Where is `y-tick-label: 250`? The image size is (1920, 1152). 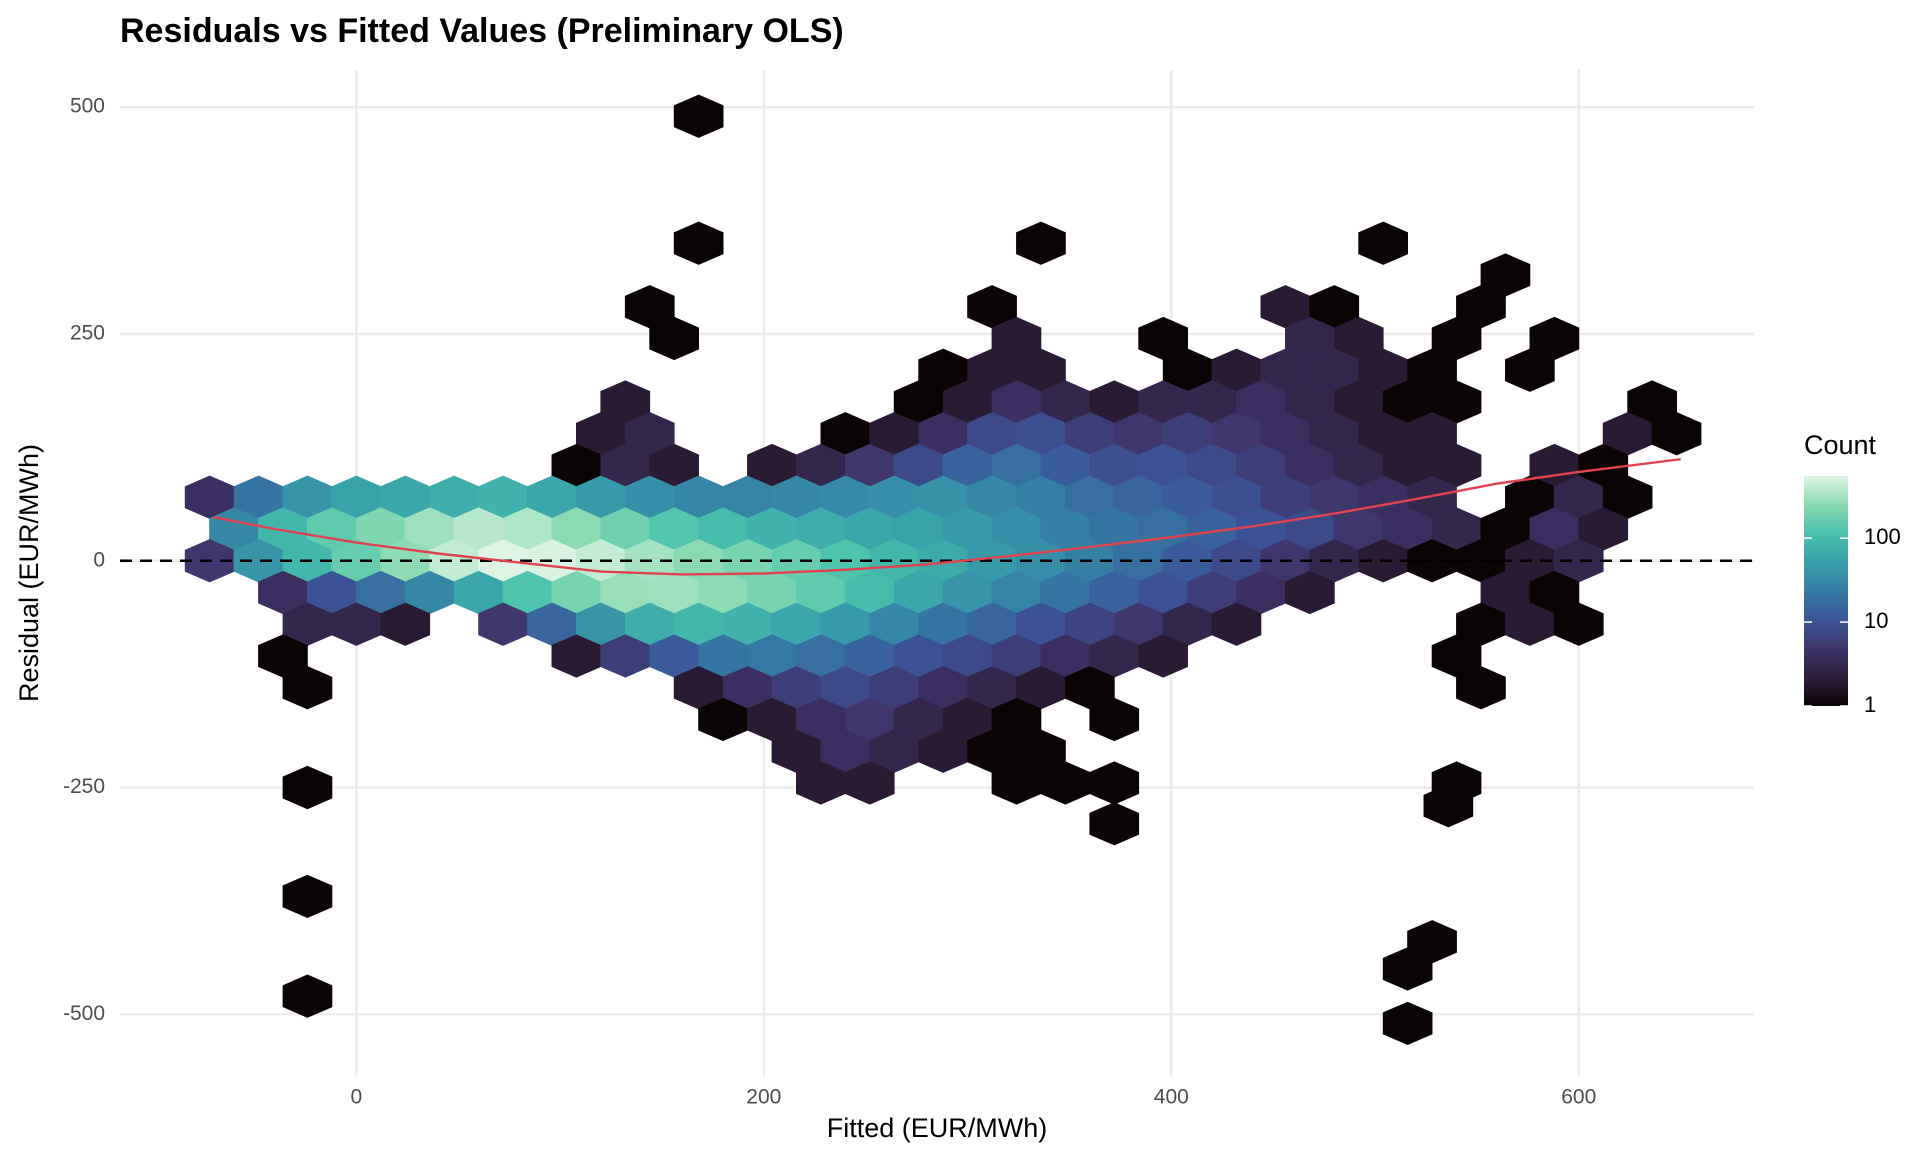
y-tick-label: 250 is located at coordinates (87, 333).